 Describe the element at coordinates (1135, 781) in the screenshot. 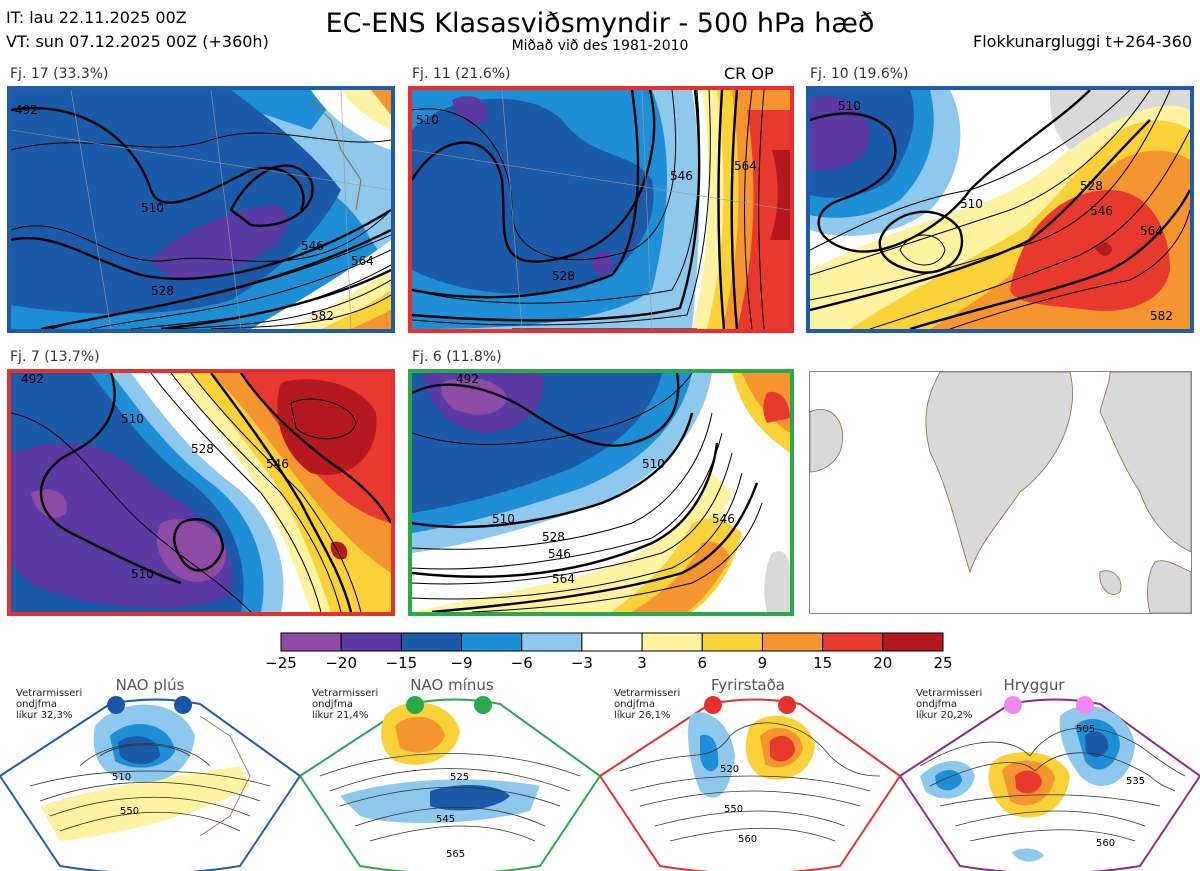

I see `contour-label: 535` at that location.